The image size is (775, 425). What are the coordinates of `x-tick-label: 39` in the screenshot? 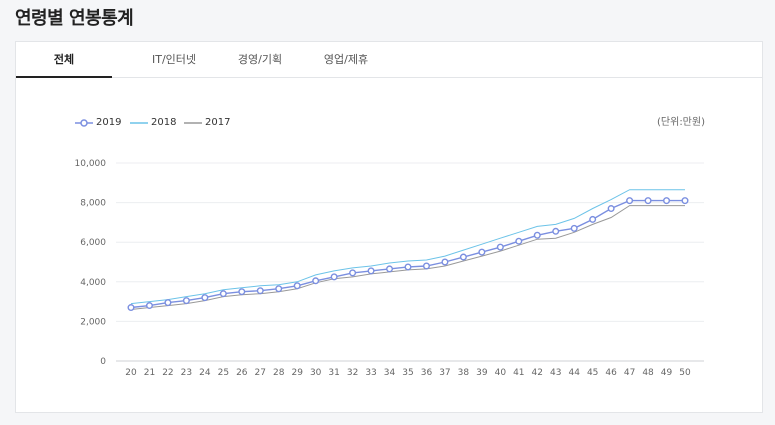 It's located at (482, 373).